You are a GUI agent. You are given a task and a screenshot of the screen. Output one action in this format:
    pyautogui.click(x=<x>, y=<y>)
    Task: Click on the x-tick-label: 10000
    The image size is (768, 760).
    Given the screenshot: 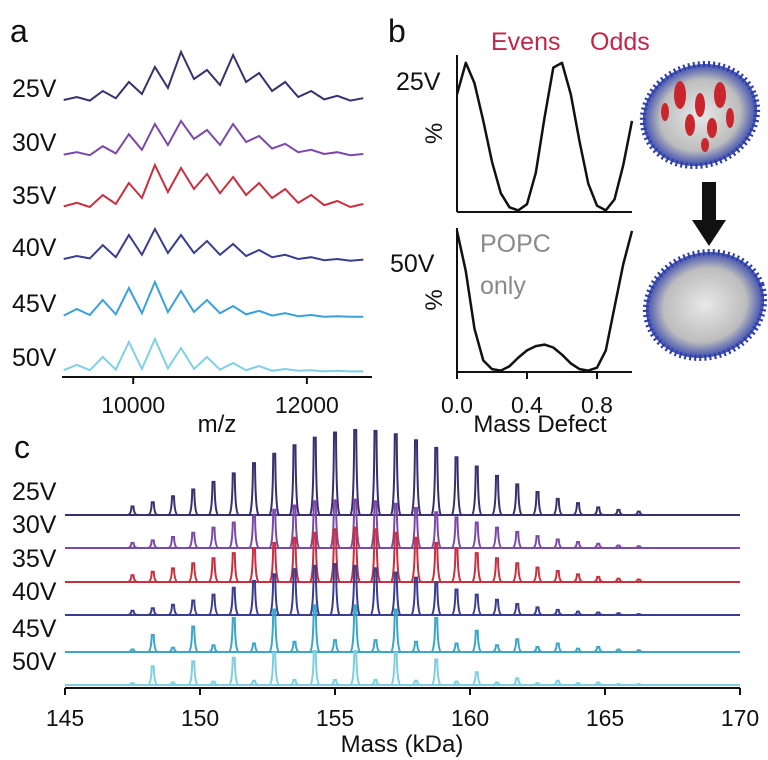 What is the action you would take?
    pyautogui.click(x=133, y=405)
    